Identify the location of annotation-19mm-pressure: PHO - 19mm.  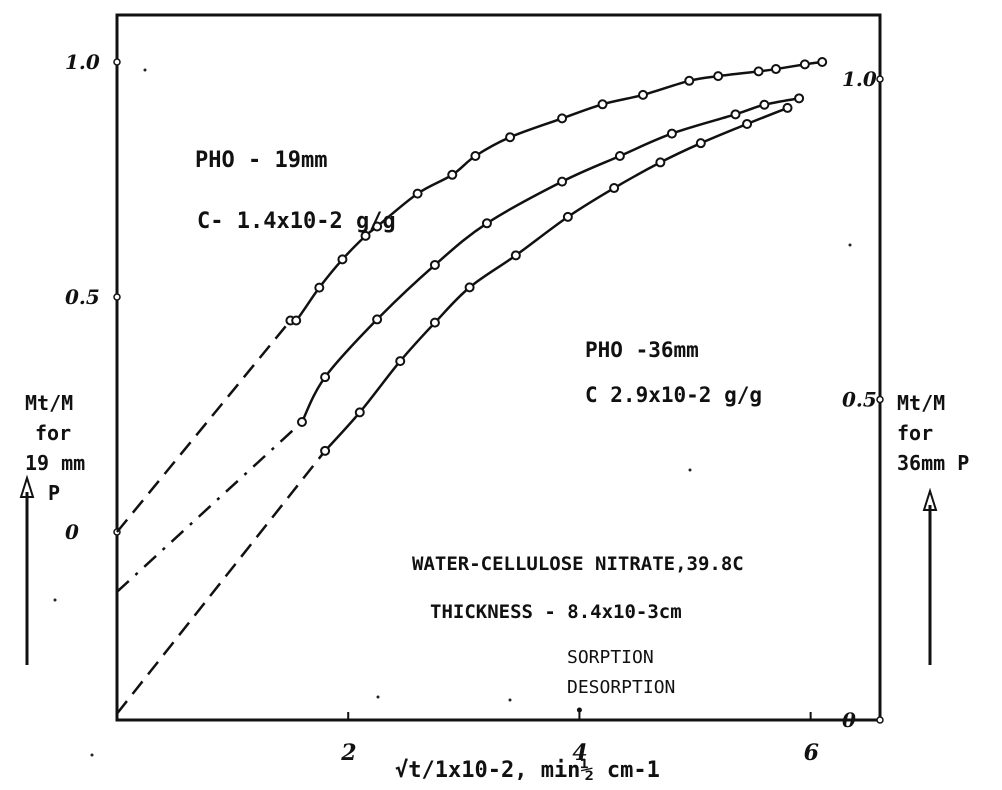
(261, 160).